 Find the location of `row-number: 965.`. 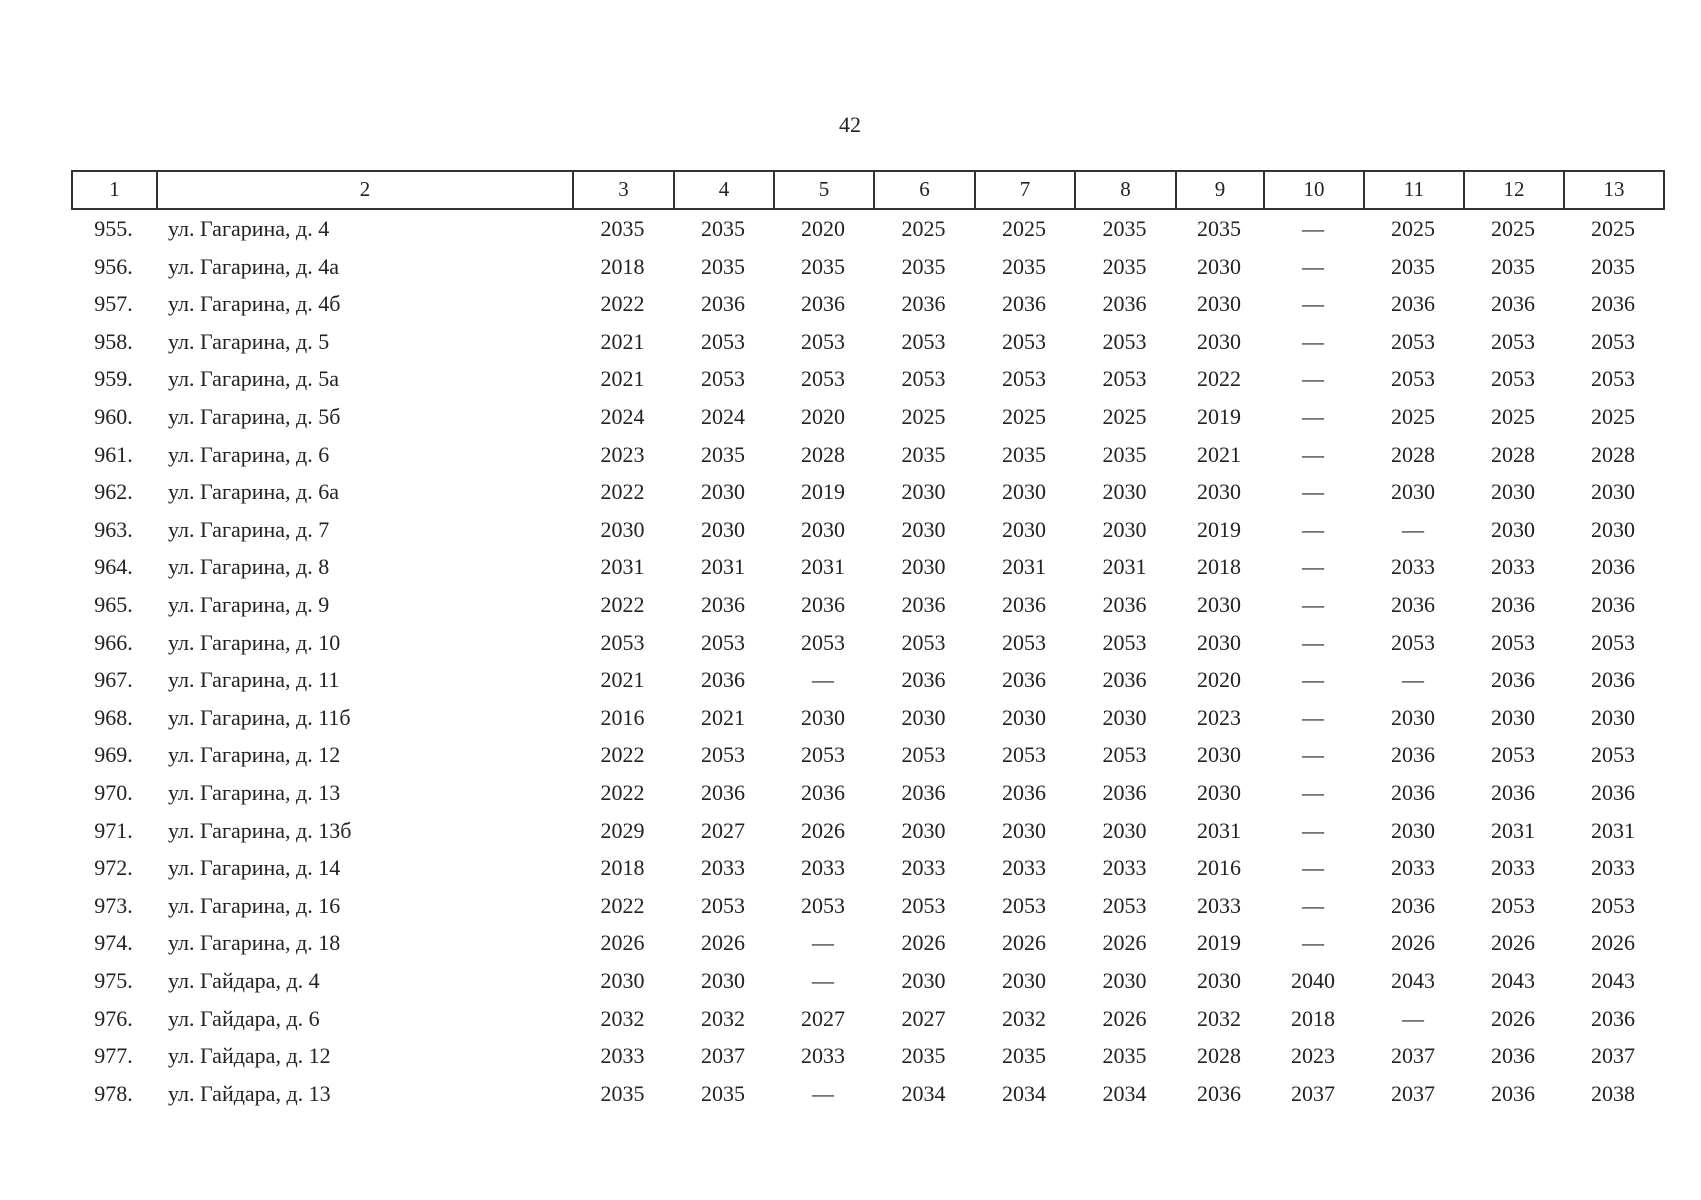

row-number: 965. is located at coordinates (113, 604).